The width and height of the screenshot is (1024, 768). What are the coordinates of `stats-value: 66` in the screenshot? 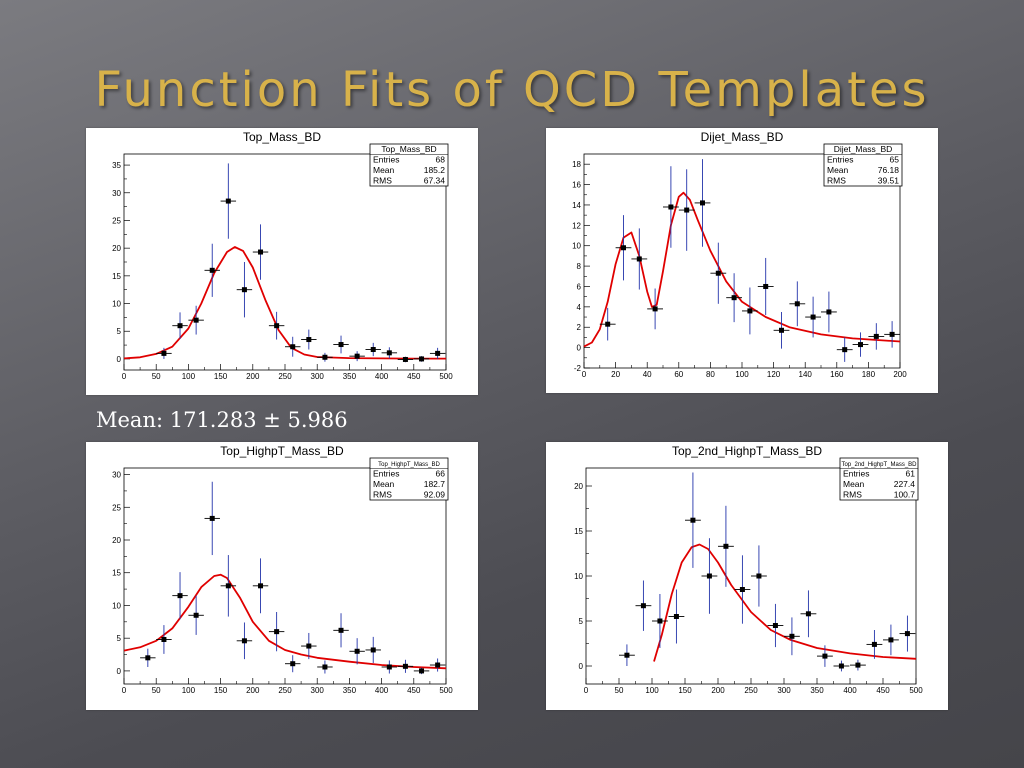 It's located at (441, 474).